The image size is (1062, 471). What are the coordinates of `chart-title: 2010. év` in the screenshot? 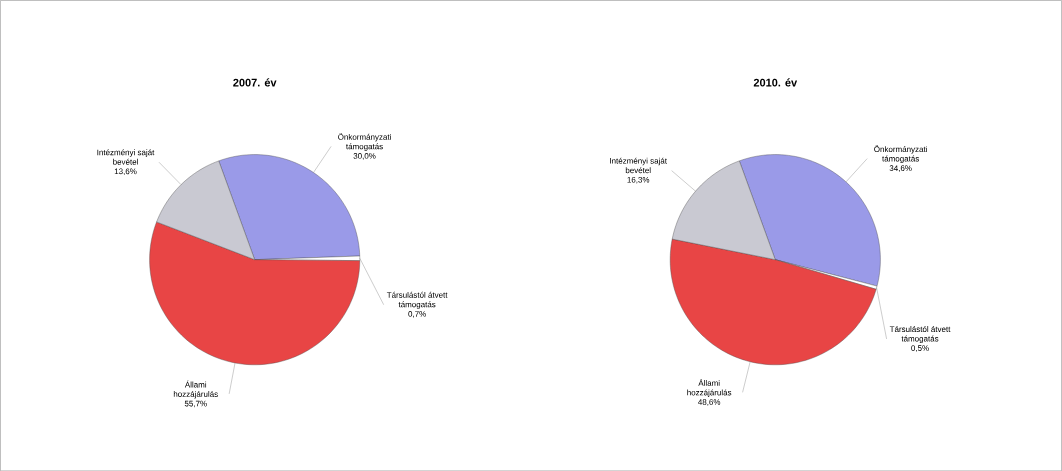 It's located at (775, 82).